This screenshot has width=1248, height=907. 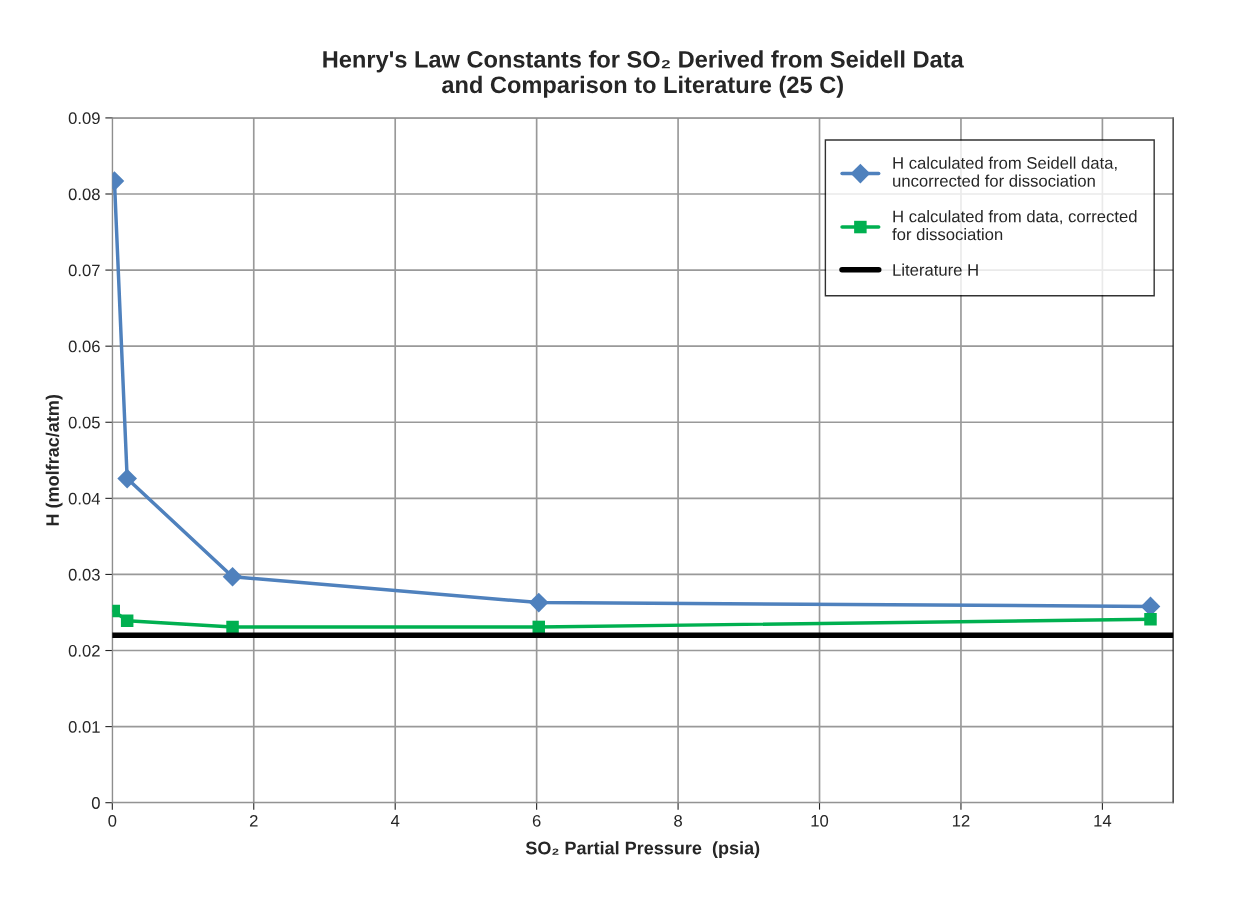 I want to click on x-tick-label: 4, so click(x=395, y=821).